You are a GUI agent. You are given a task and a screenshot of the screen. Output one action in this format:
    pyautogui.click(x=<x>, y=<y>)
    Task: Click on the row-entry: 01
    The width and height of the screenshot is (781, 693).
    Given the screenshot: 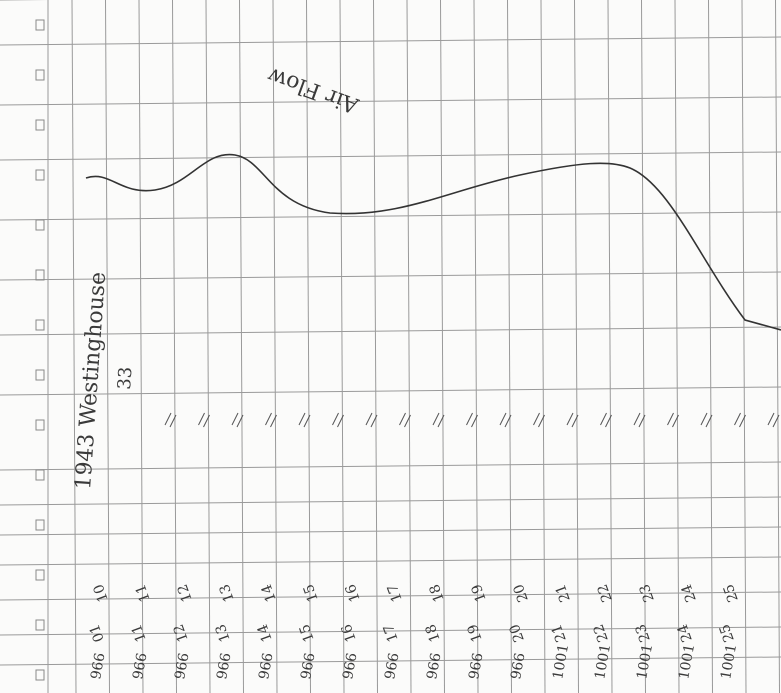 What is the action you would take?
    pyautogui.click(x=97, y=633)
    